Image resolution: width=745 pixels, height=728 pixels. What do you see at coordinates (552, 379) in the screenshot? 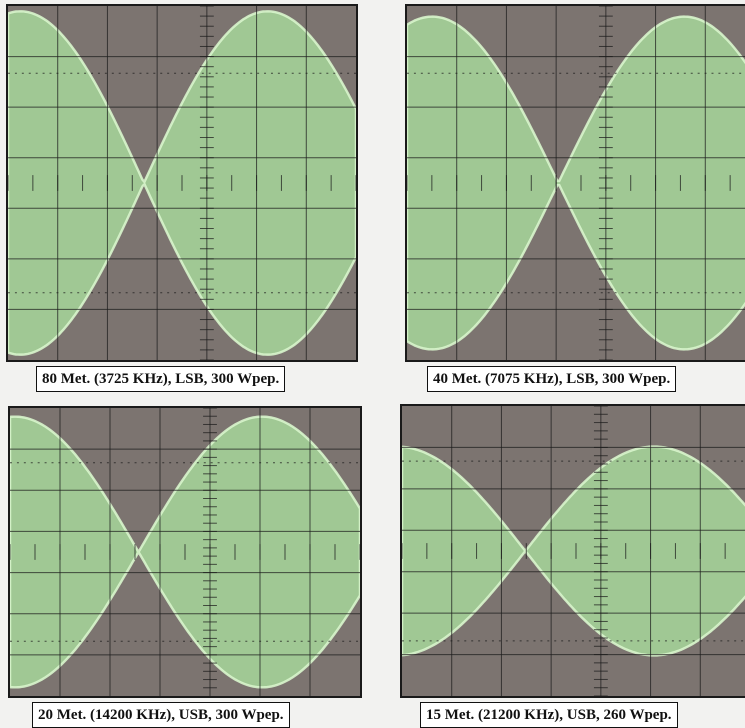
I see `caption-40m: 40 Met. (7075 KHz), LSB, 300 Wpep.` at bounding box center [552, 379].